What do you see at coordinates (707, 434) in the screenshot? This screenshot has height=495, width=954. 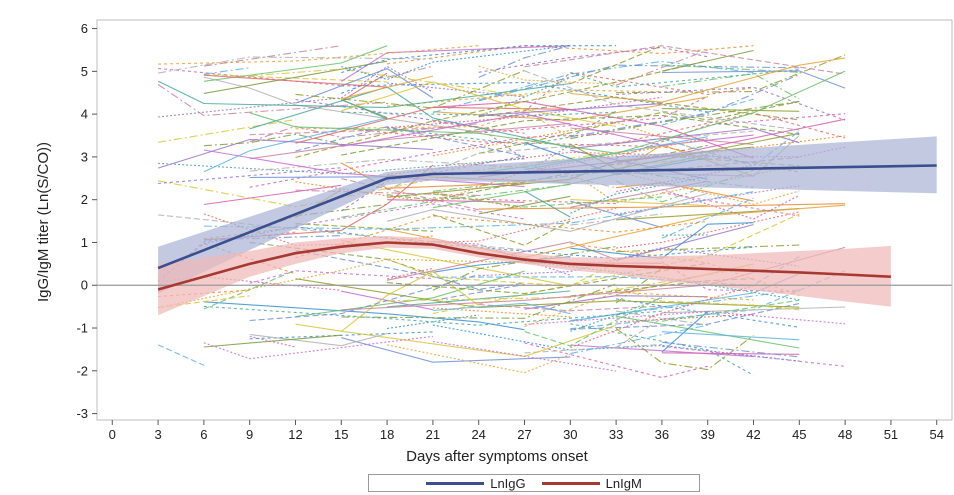 I see `x-tick-label: 39` at bounding box center [707, 434].